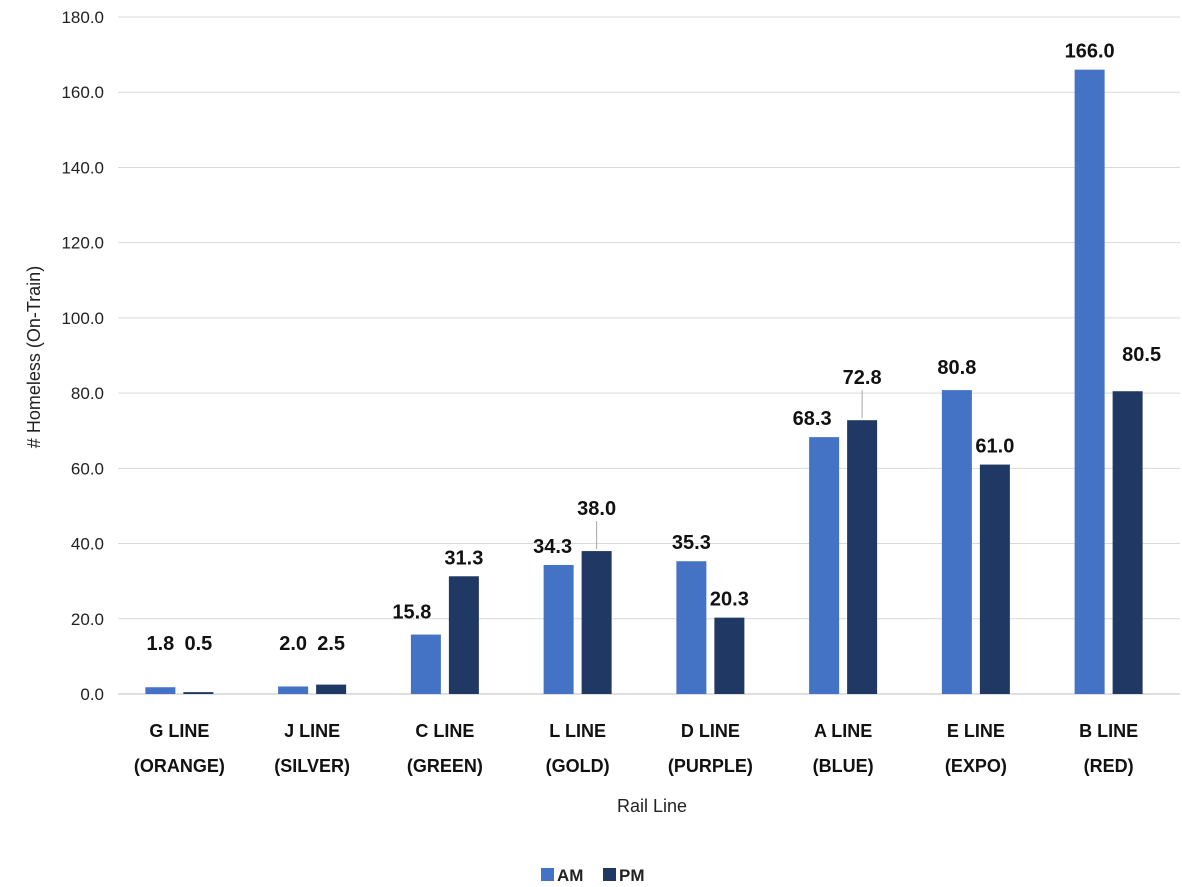  What do you see at coordinates (463, 558) in the screenshot?
I see `data-label-pm: 31.3` at bounding box center [463, 558].